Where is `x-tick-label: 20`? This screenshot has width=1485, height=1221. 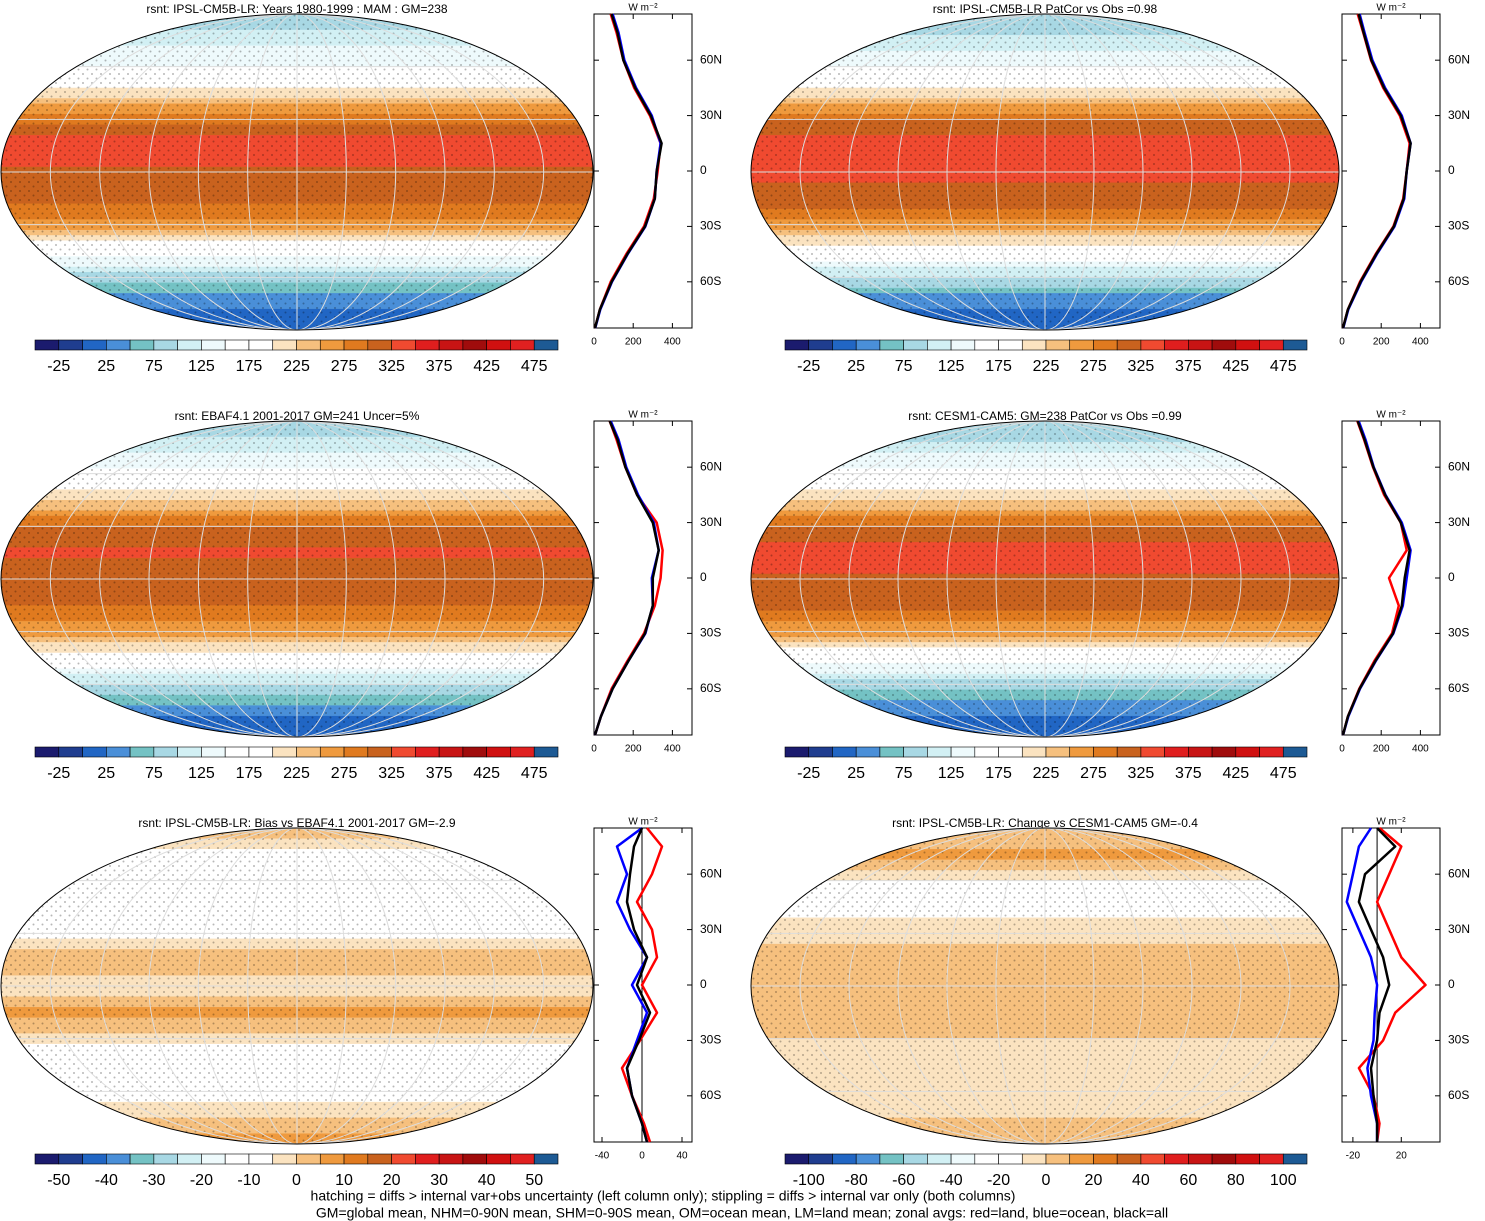
x-tick-label: 20 is located at coordinates (1402, 1156).